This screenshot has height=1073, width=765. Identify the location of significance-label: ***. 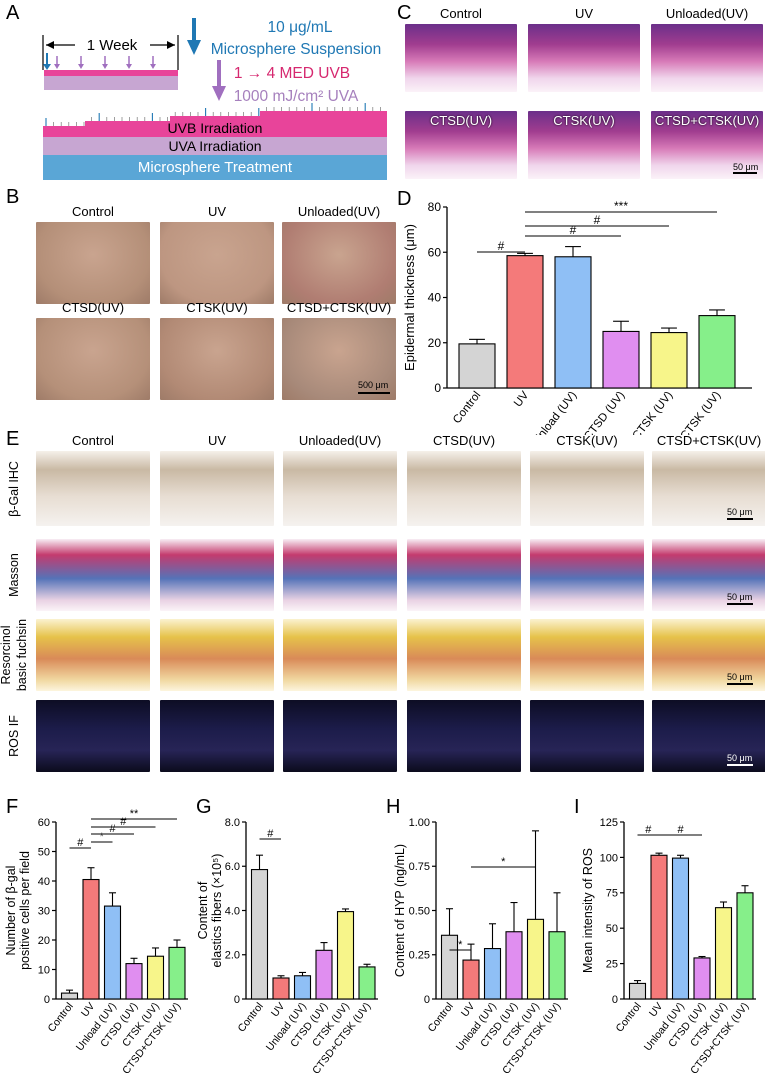
(621, 206).